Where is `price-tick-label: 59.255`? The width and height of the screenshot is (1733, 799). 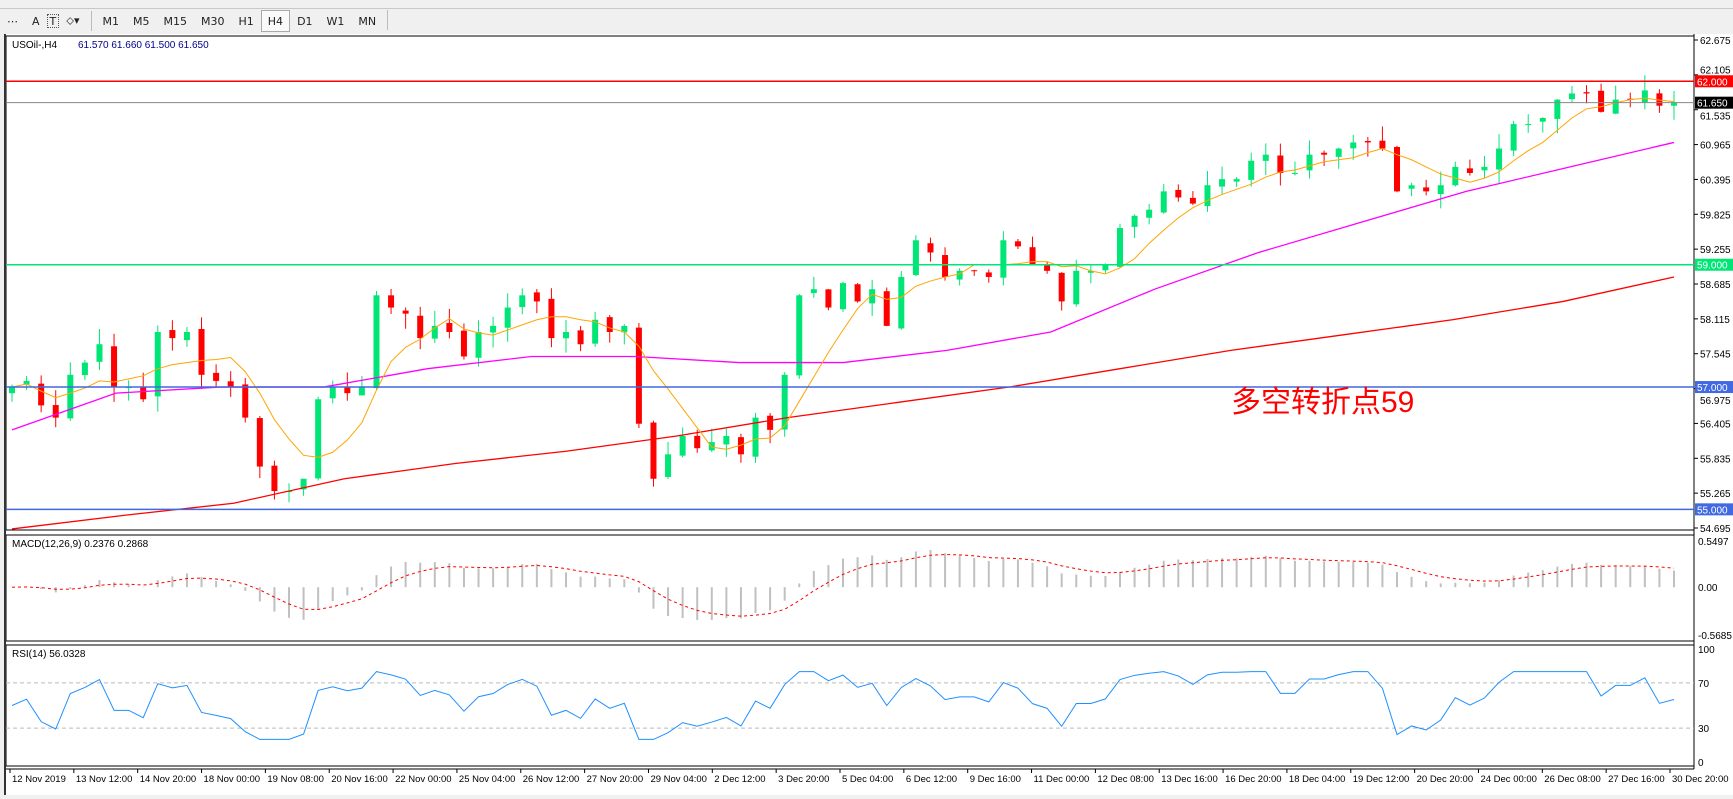 price-tick-label: 59.255 is located at coordinates (1715, 250).